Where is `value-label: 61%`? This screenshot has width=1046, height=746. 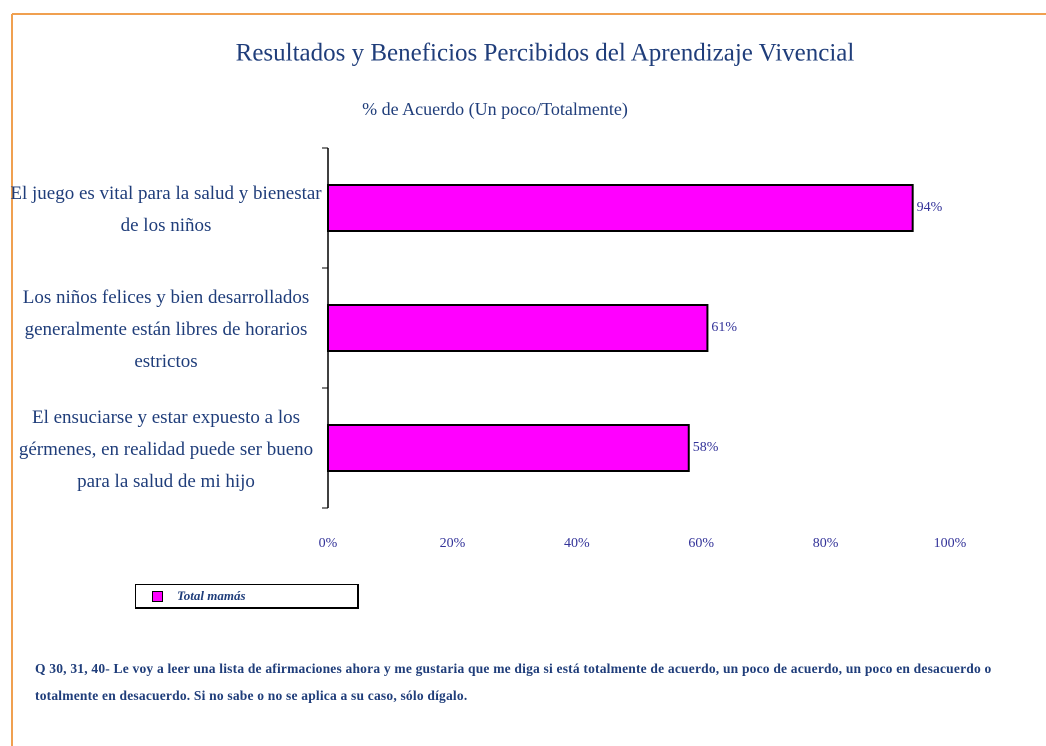
value-label: 61% is located at coordinates (724, 327).